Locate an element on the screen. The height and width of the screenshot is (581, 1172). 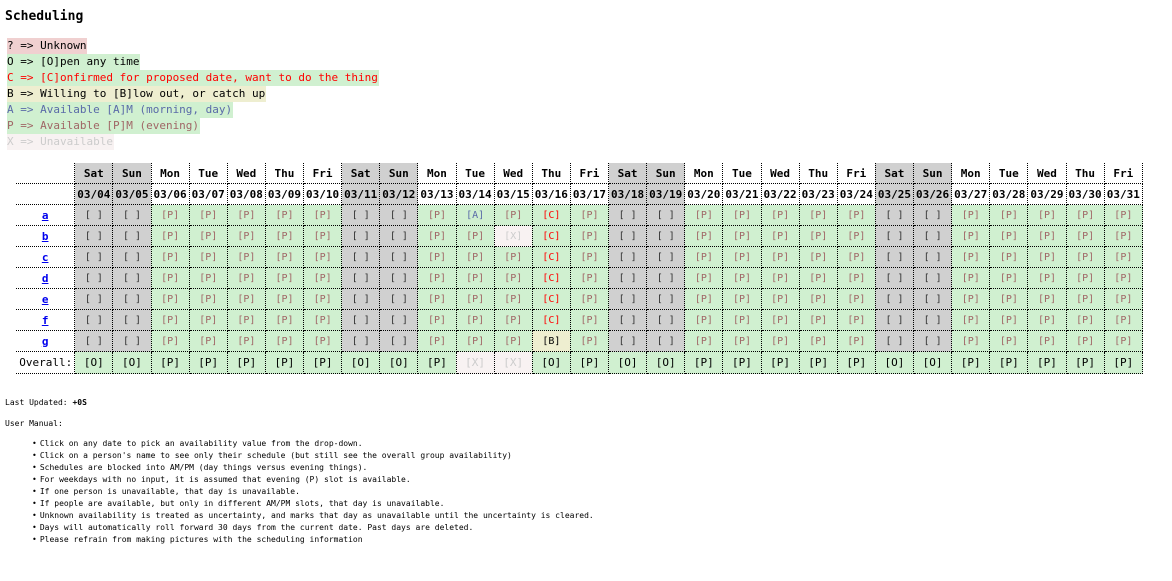
availability-cell: [C] is located at coordinates (551, 278).